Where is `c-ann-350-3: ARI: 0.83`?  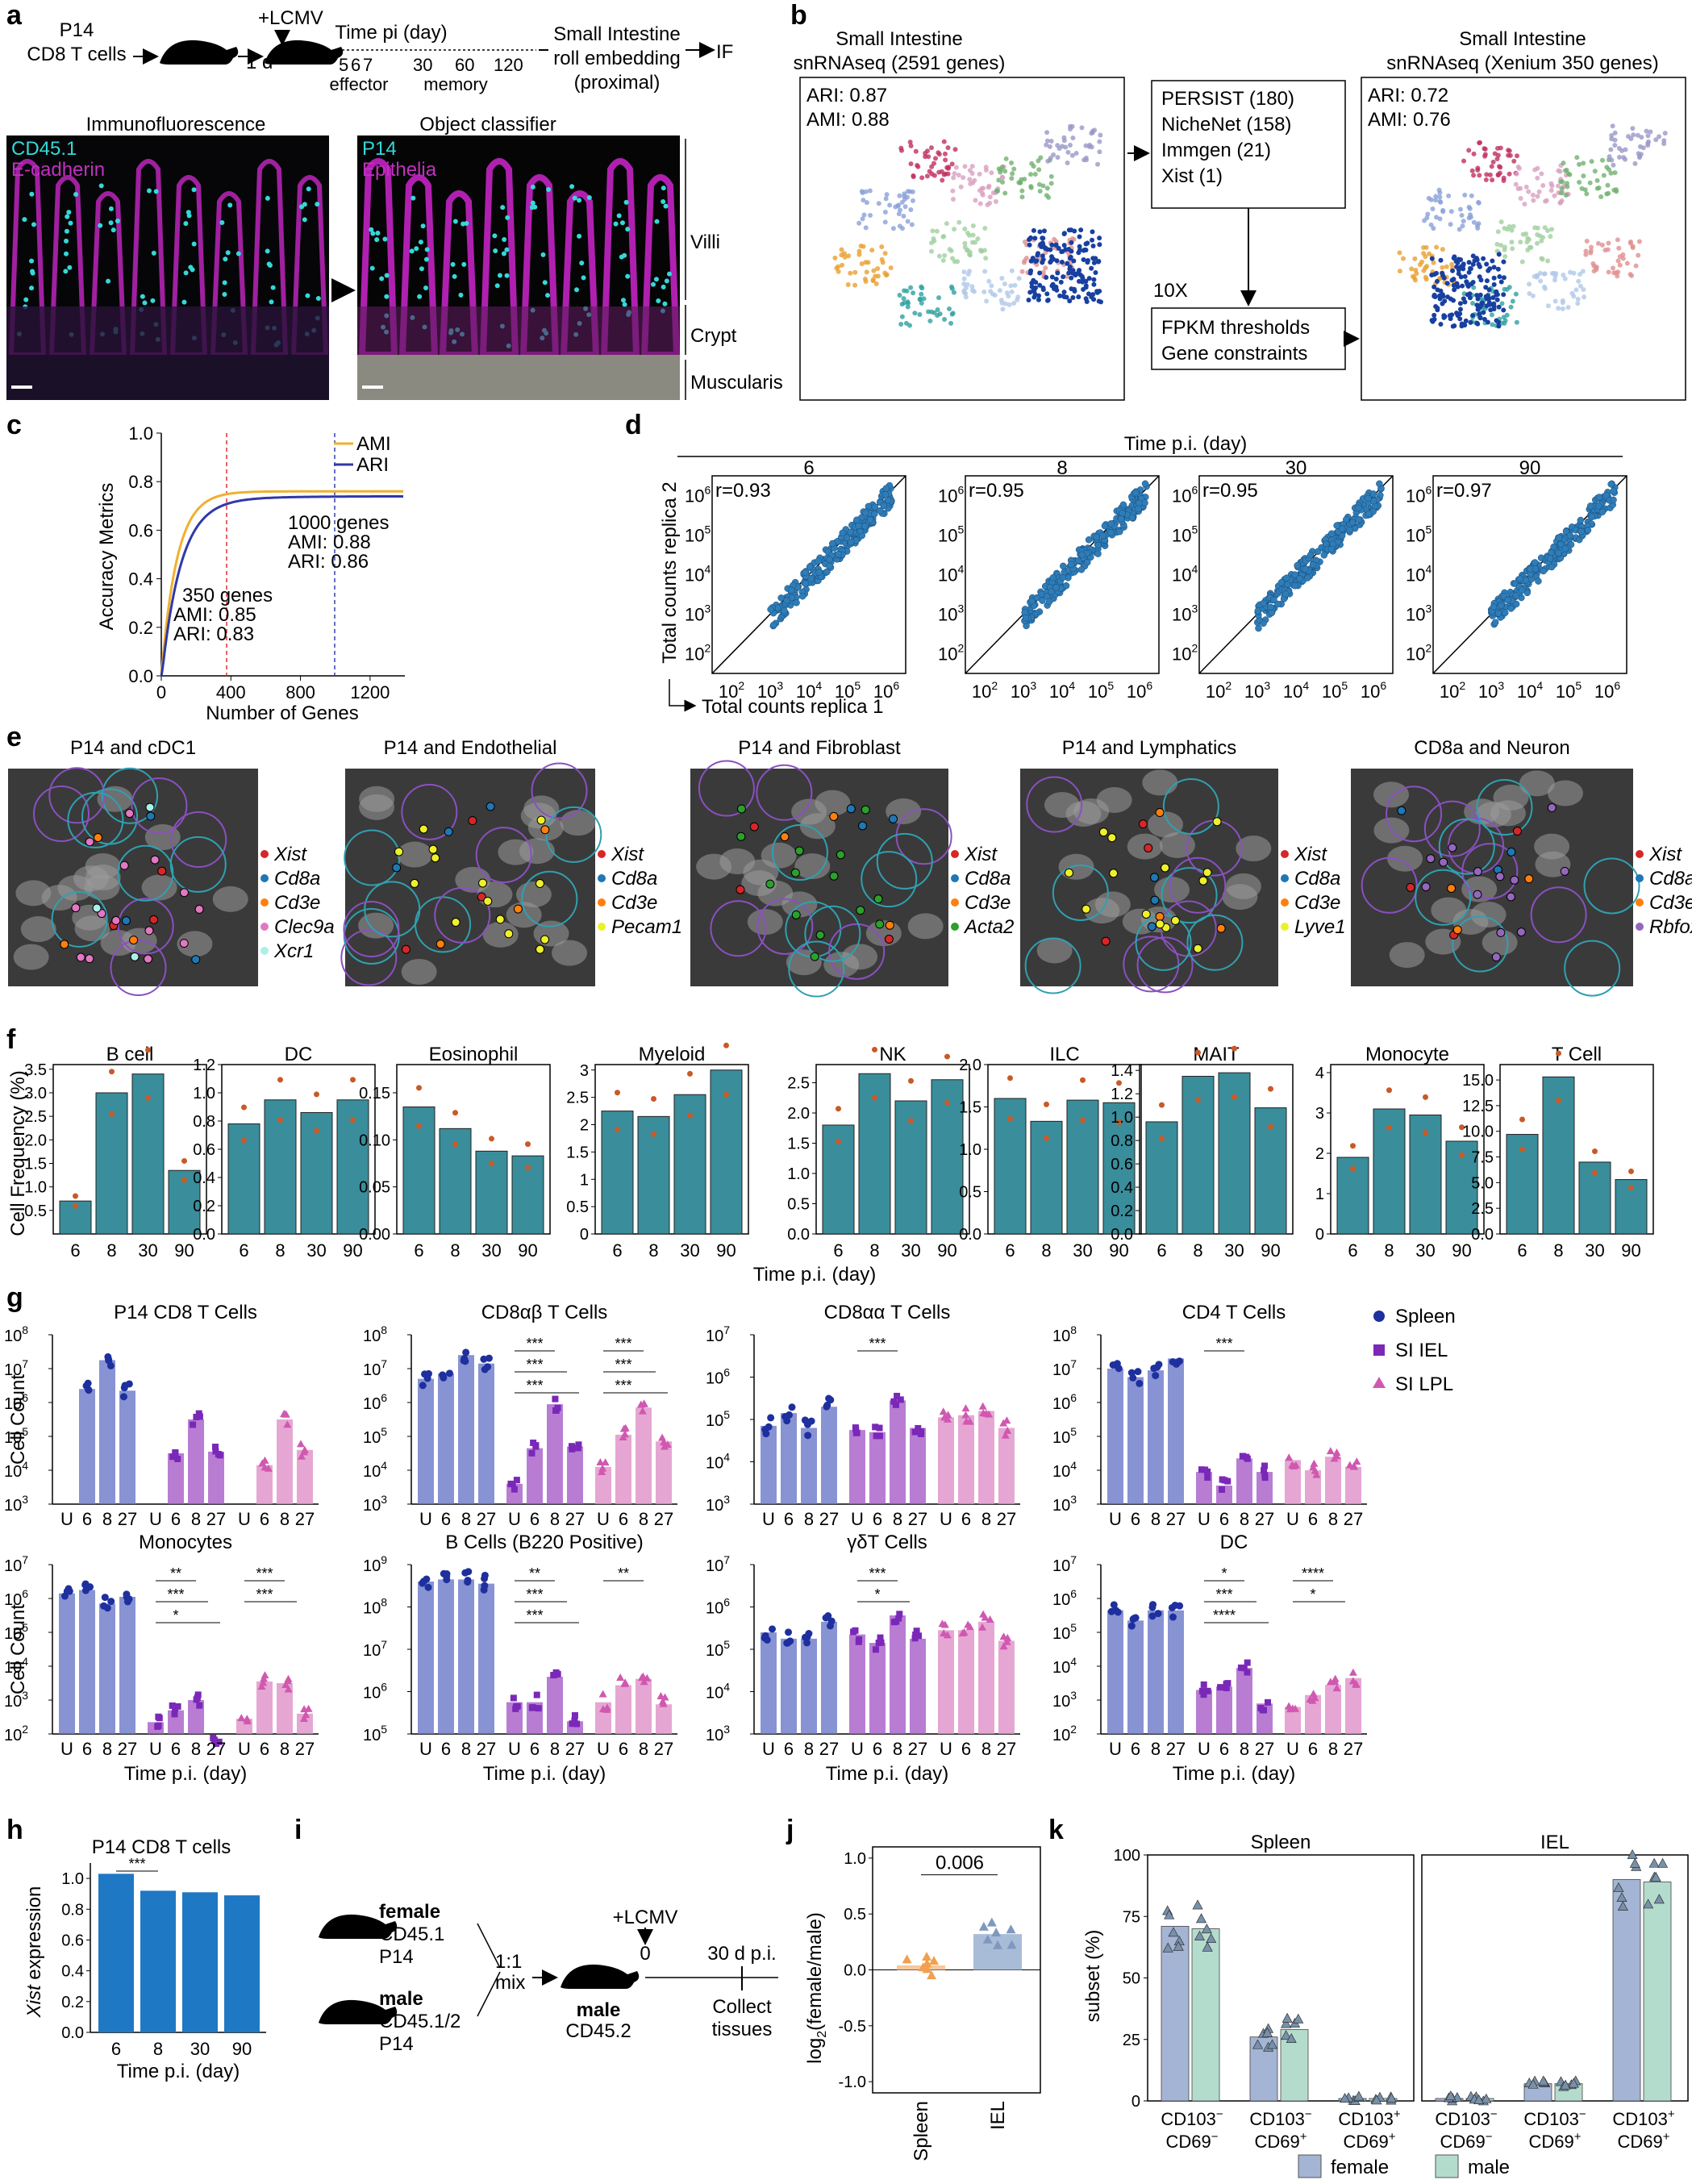 c-ann-350-3: ARI: 0.83 is located at coordinates (213, 634).